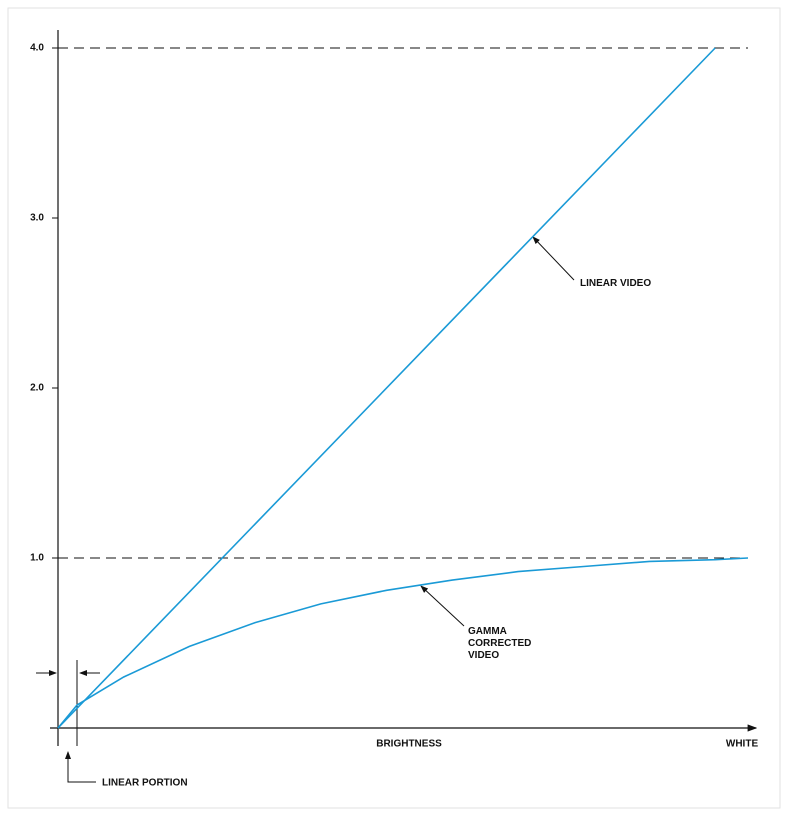 The height and width of the screenshot is (817, 790). I want to click on y-tick-label: 1.0, so click(37, 558).